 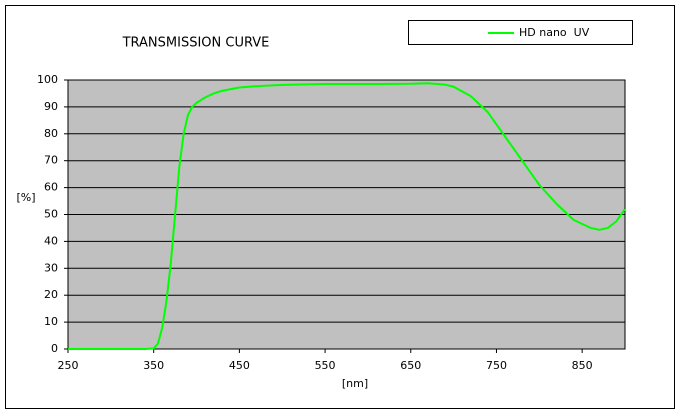 I want to click on x-tick-label: 750, so click(x=496, y=365).